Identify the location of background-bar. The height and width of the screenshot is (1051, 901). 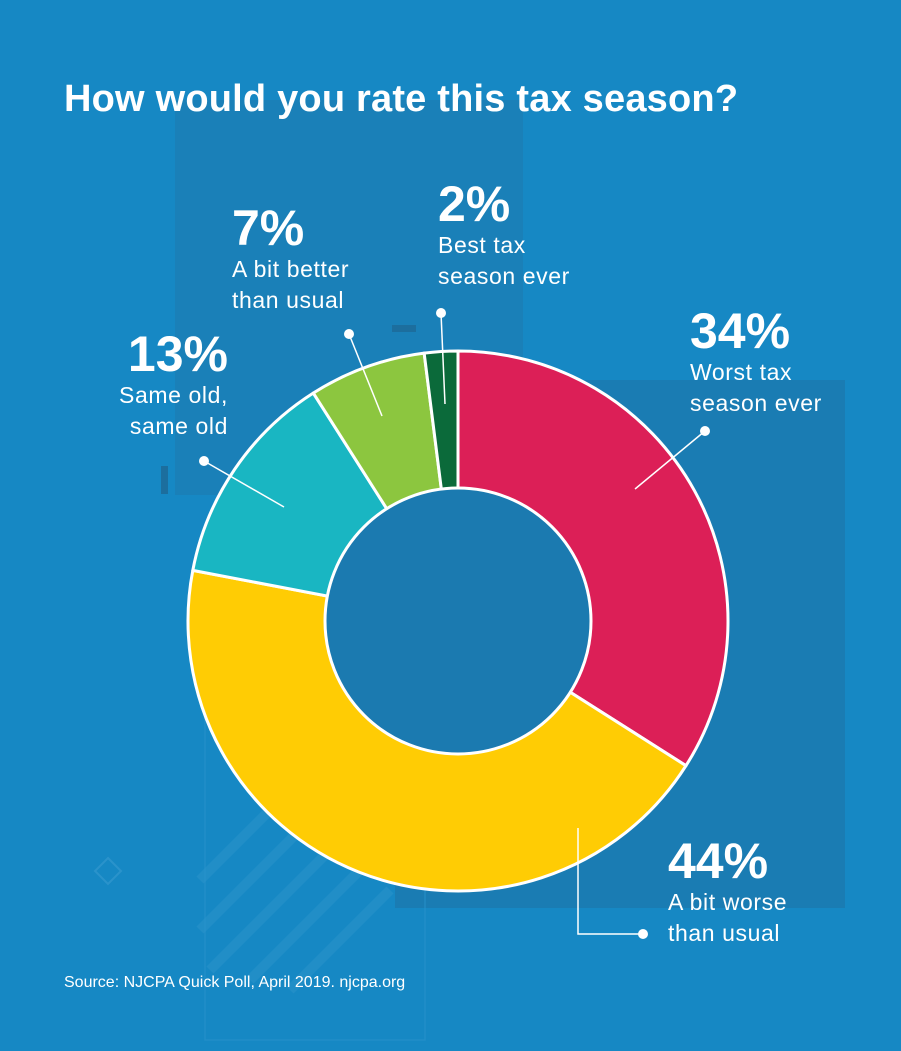
(164, 480).